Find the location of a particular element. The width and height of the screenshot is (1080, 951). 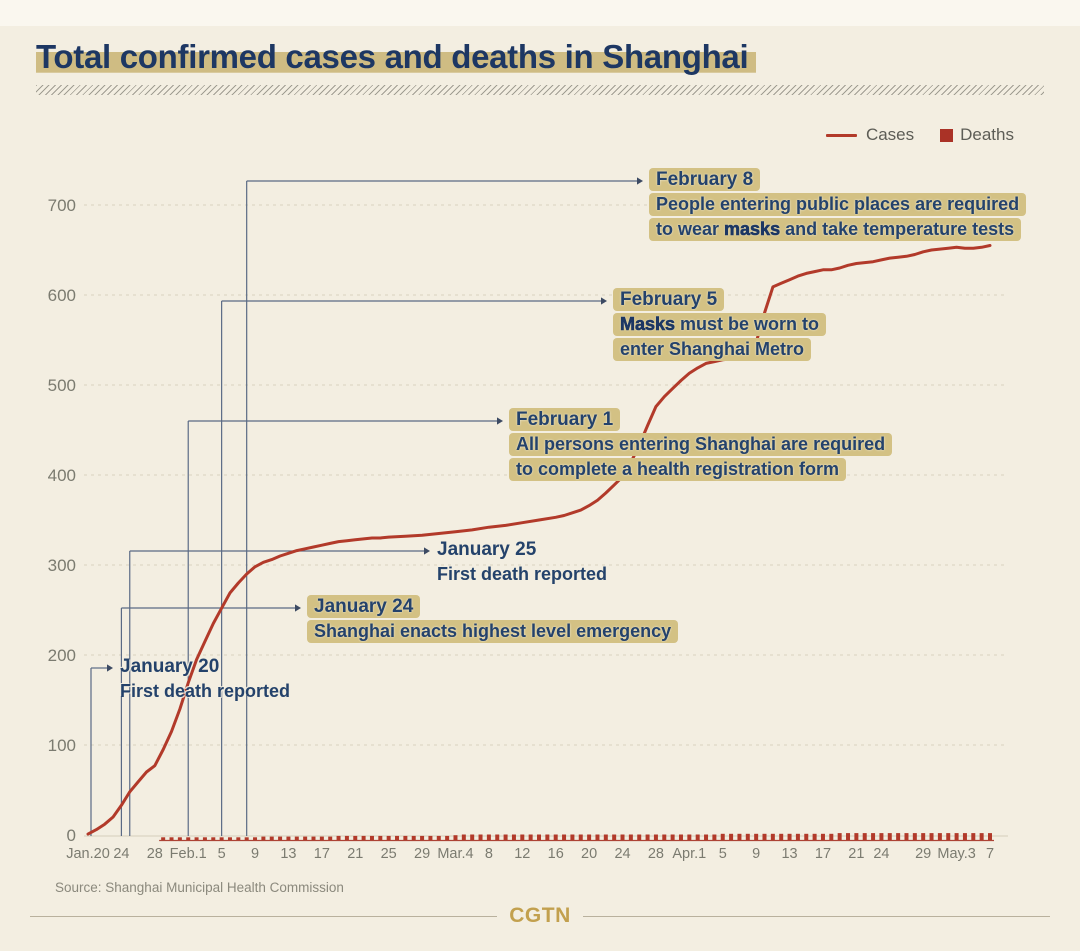

footer-rule-right is located at coordinates (816, 916).